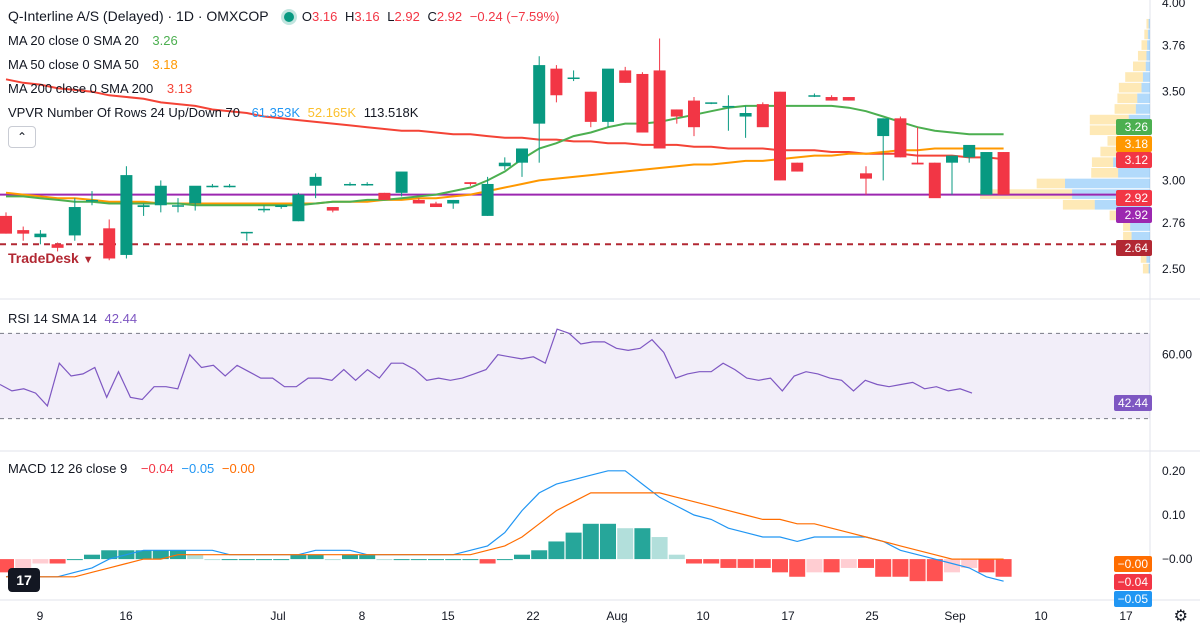 The width and height of the screenshot is (1200, 630). Describe the element at coordinates (1180, 616) in the screenshot. I see `settings-gear-icon: ⚙` at that location.